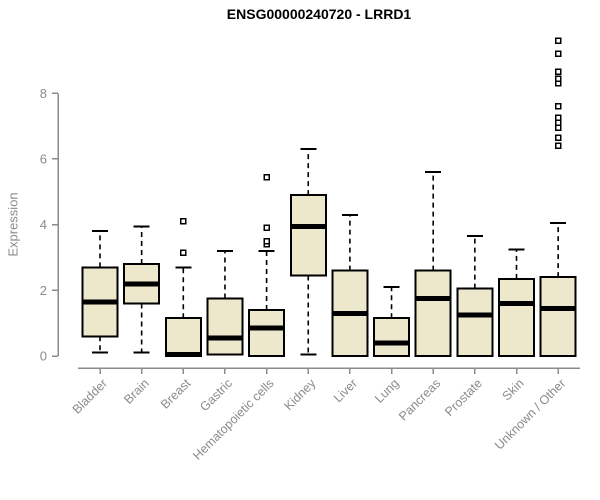 The width and height of the screenshot is (600, 500). I want to click on x-category-label: Unknown / Other, so click(530, 414).